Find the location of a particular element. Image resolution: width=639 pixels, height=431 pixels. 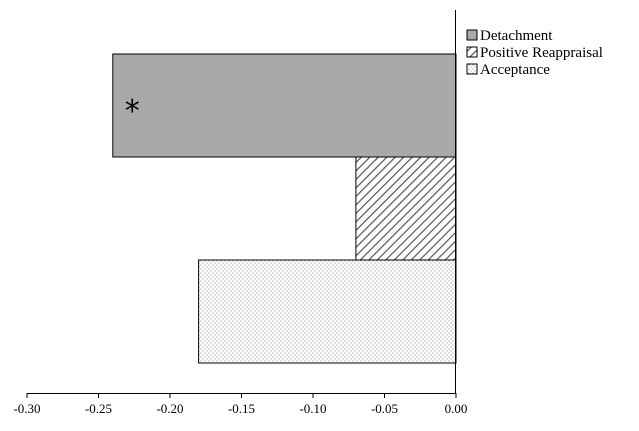

bar-annotation-detachment: * is located at coordinates (132, 111).